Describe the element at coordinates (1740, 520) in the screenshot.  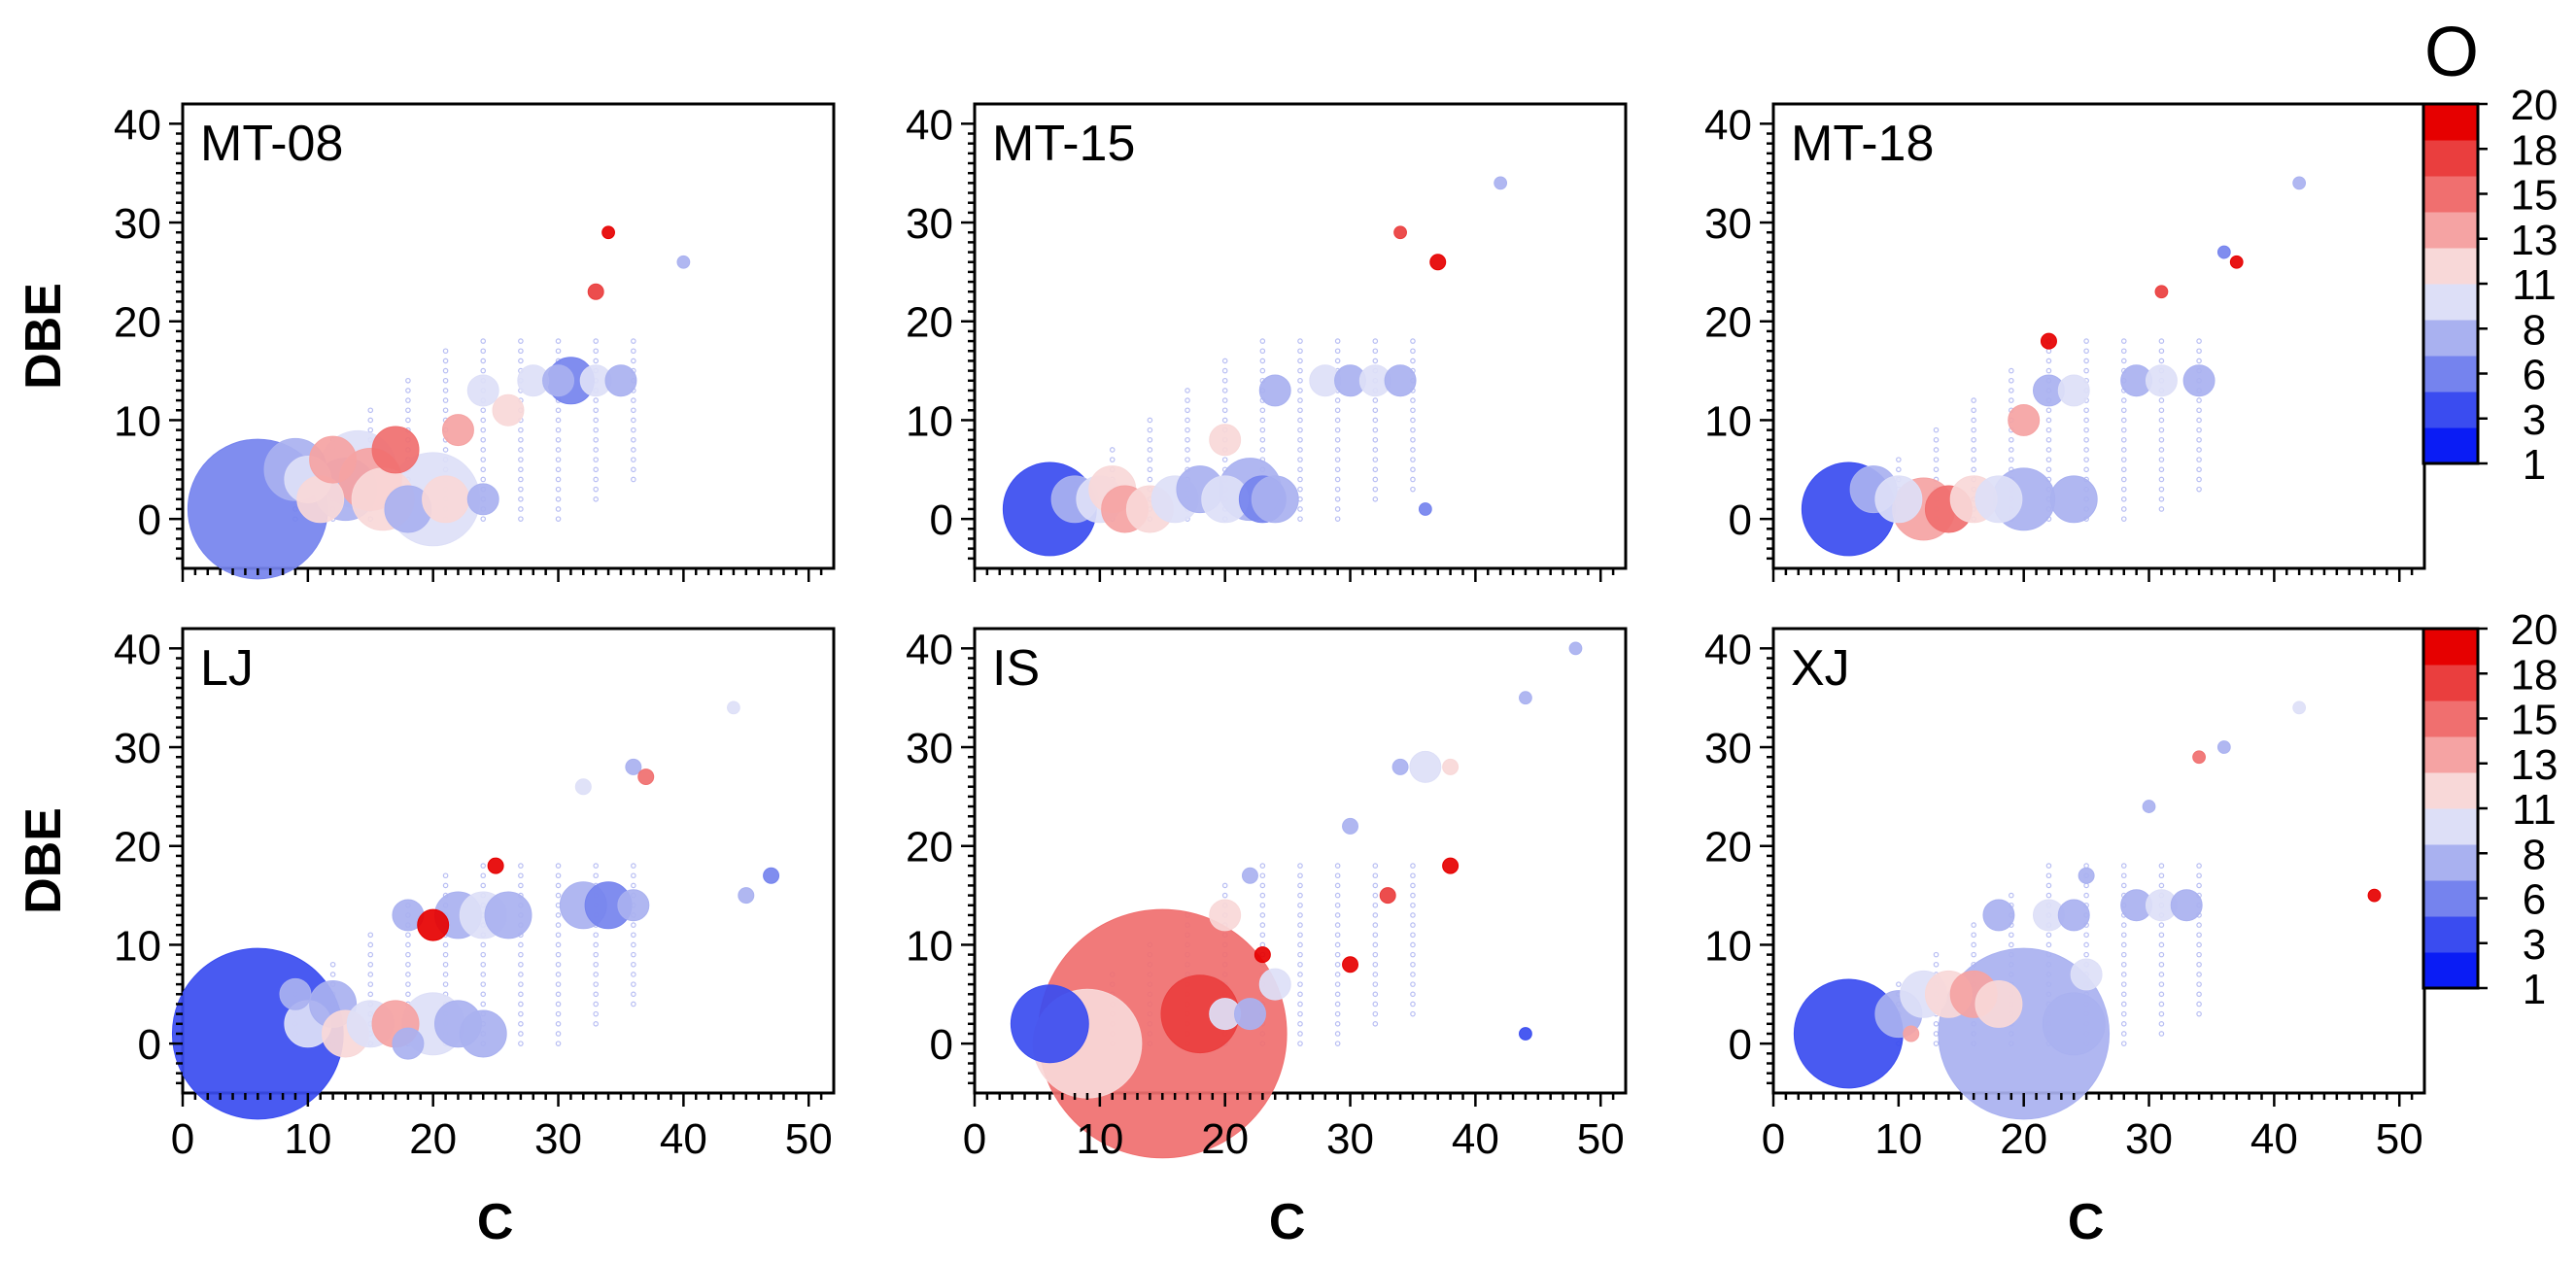
I see `y-tick-label: 0` at that location.